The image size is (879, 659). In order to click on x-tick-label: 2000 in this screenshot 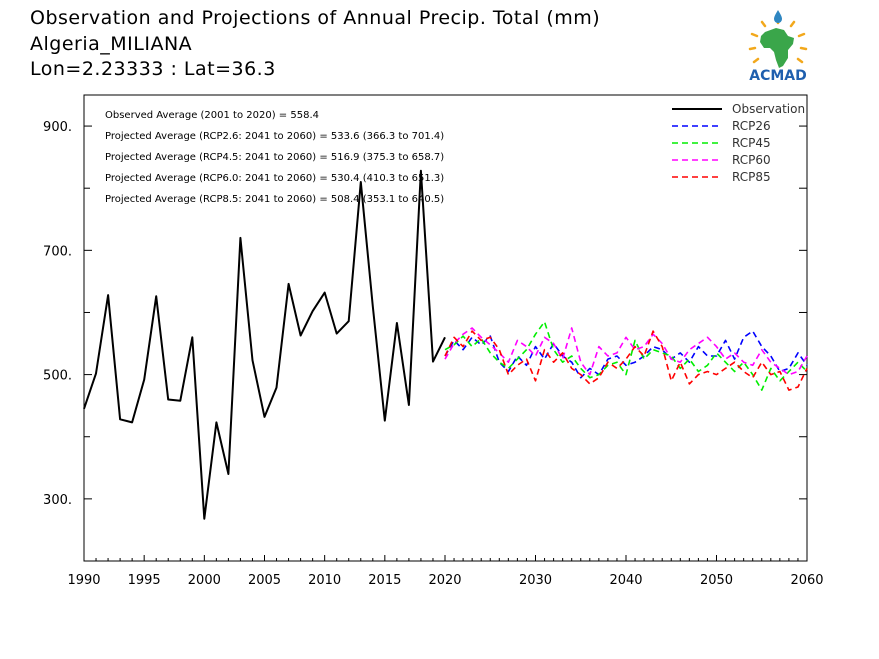, I will do `click(204, 580)`.